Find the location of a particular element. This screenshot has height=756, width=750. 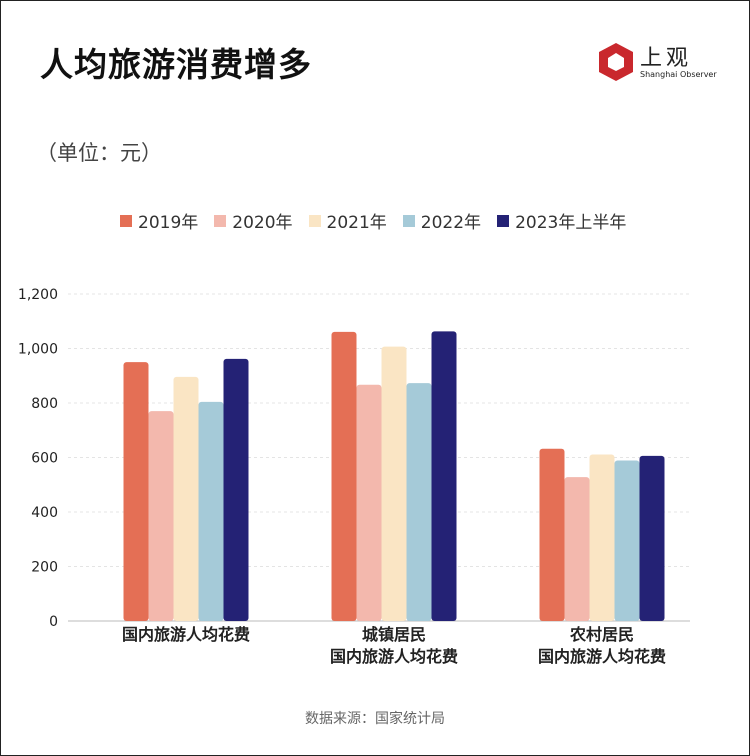

page-title: 人均旅游消费增多 is located at coordinates (176, 64).